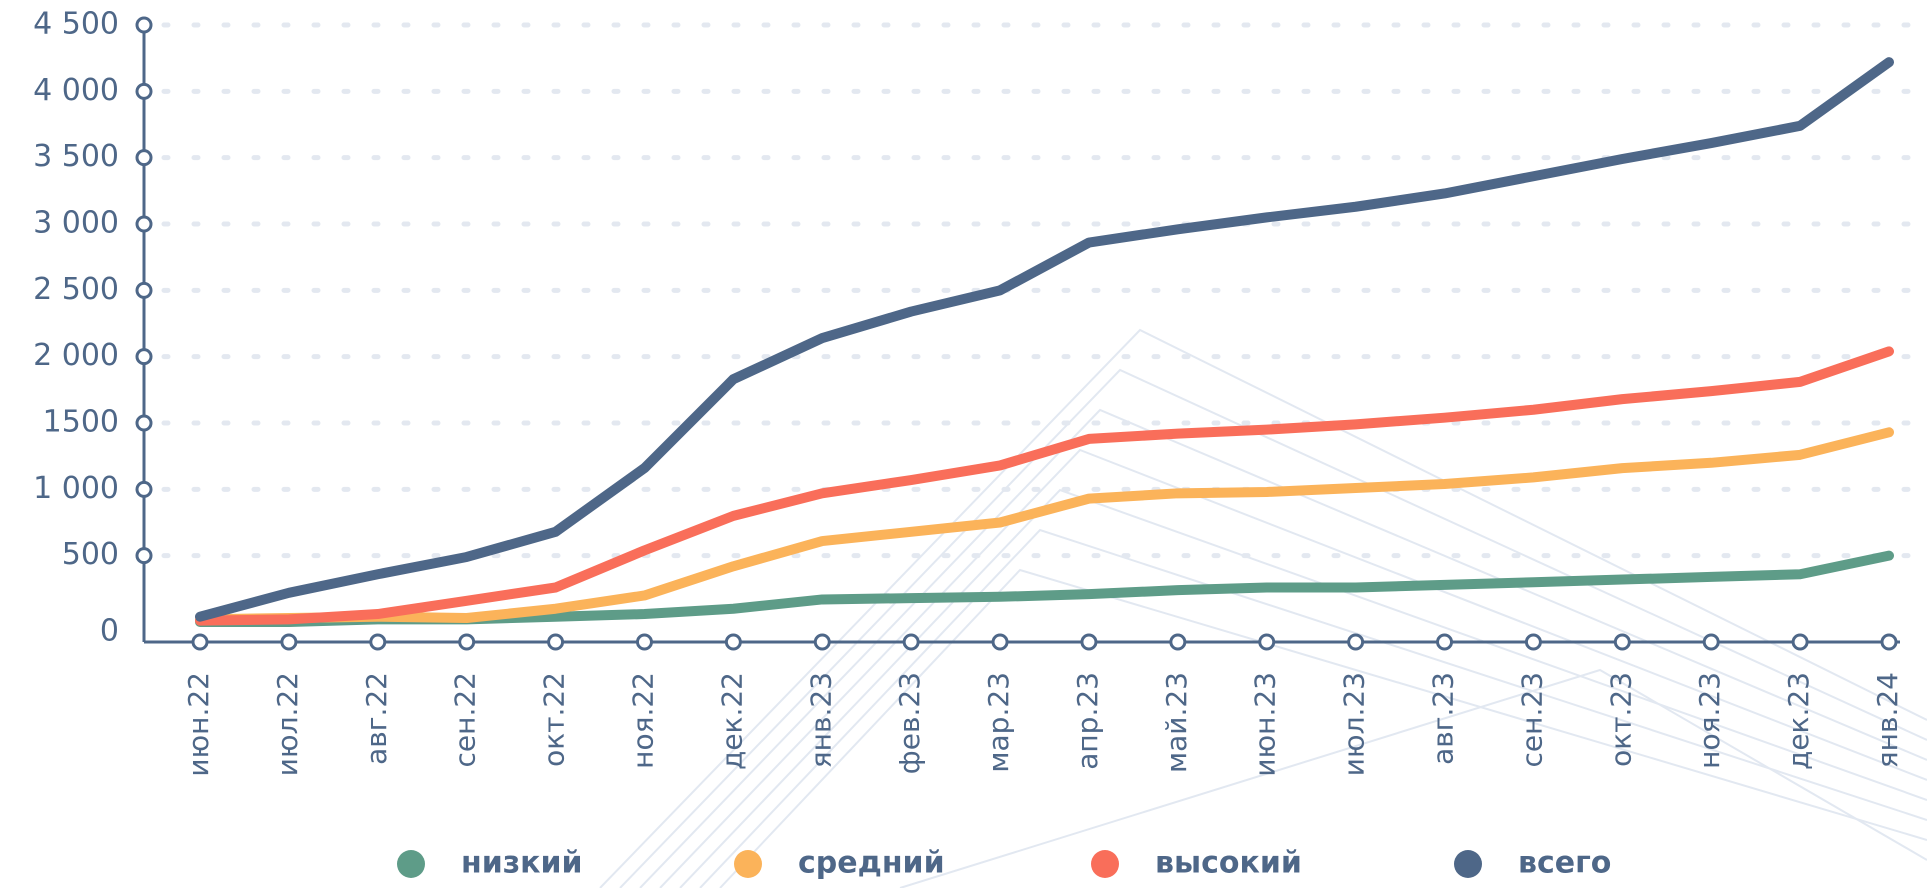 This screenshot has width=1927, height=888. Describe the element at coordinates (1265, 724) in the screenshot. I see `x-tick-label: июн.23` at that location.